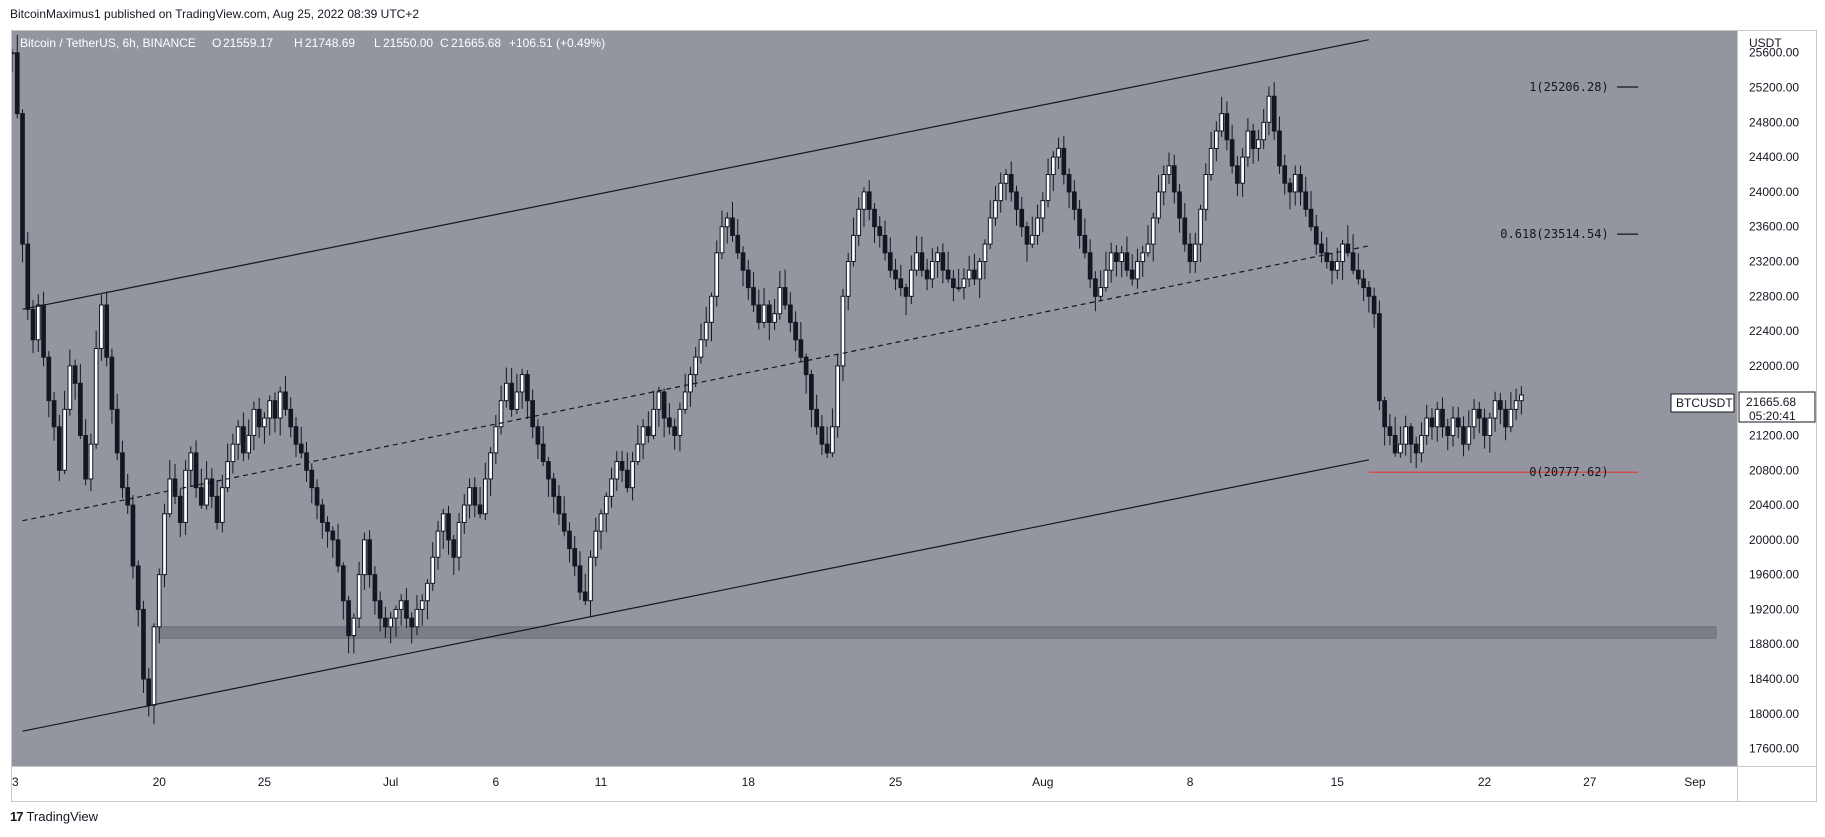  What do you see at coordinates (216, 43) in the screenshot?
I see `legend-o-label: O` at bounding box center [216, 43].